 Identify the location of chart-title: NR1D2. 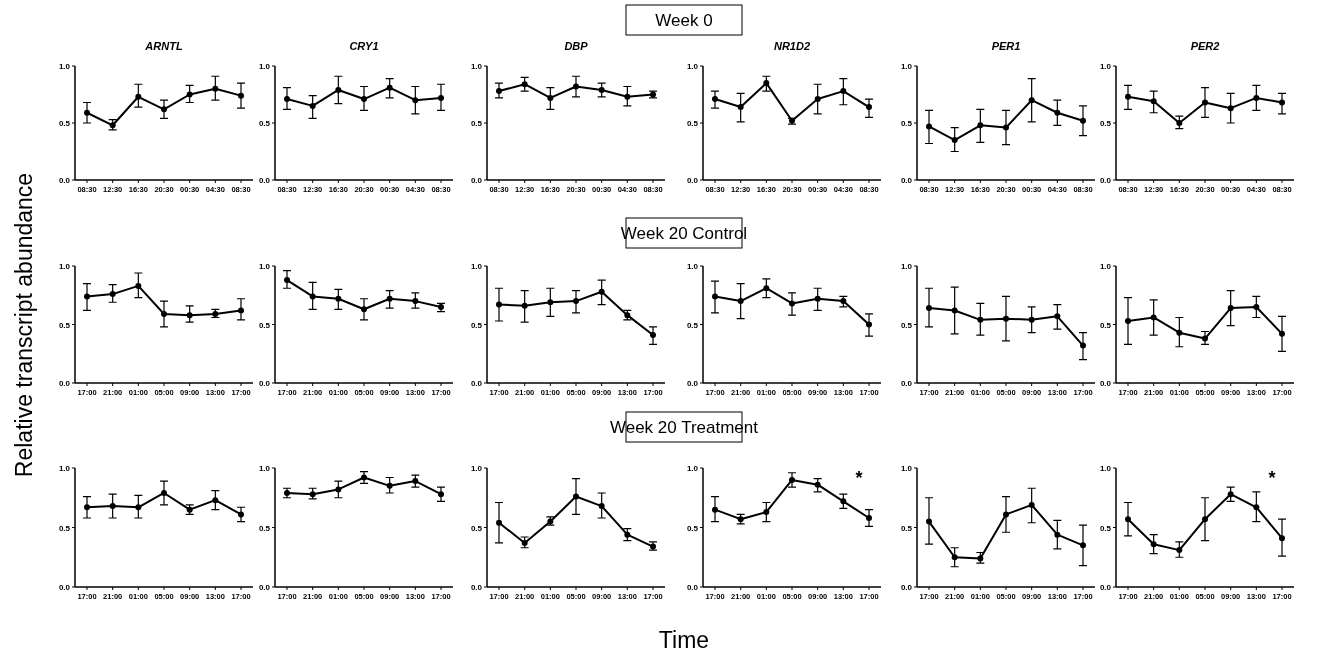
(792, 46).